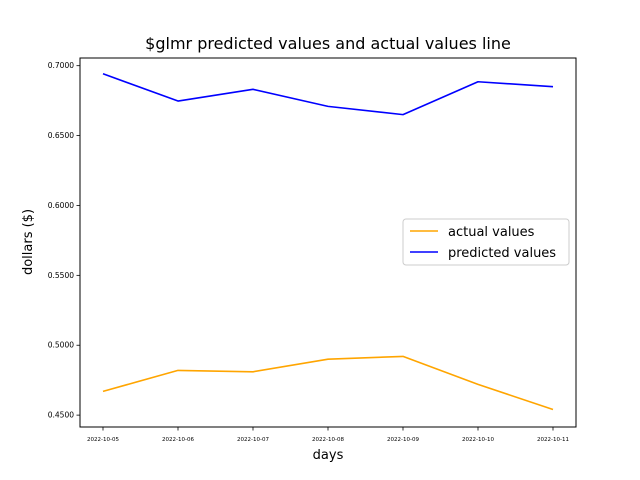  I want to click on y-tick-label-2: 0.5500, so click(61, 275).